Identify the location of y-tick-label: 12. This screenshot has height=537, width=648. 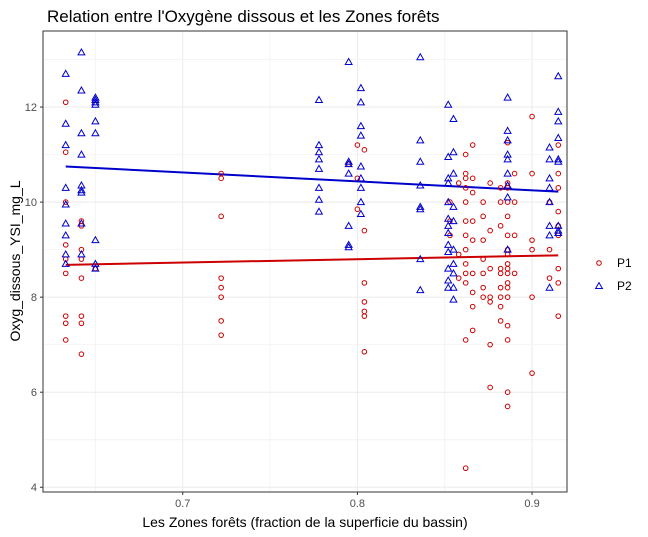
(31, 108).